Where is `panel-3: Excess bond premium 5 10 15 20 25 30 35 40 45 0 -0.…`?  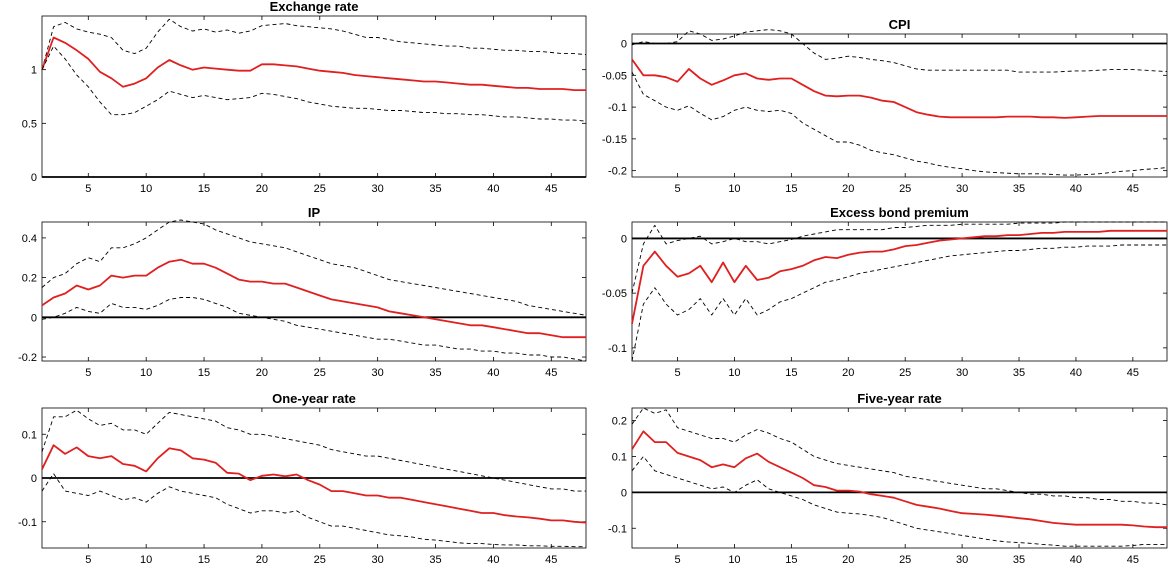 panel-3: Excess bond premium 5 10 15 20 25 30 35 40 45 0 -0.… is located at coordinates (885, 292).